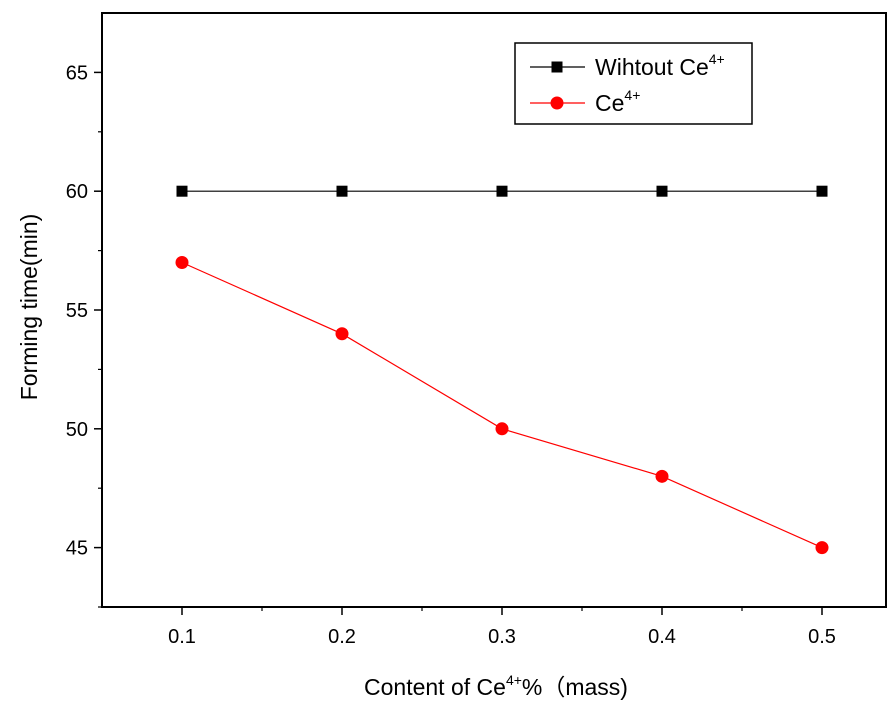  Describe the element at coordinates (502, 637) in the screenshot. I see `x-tick-label-2: 0.3` at that location.